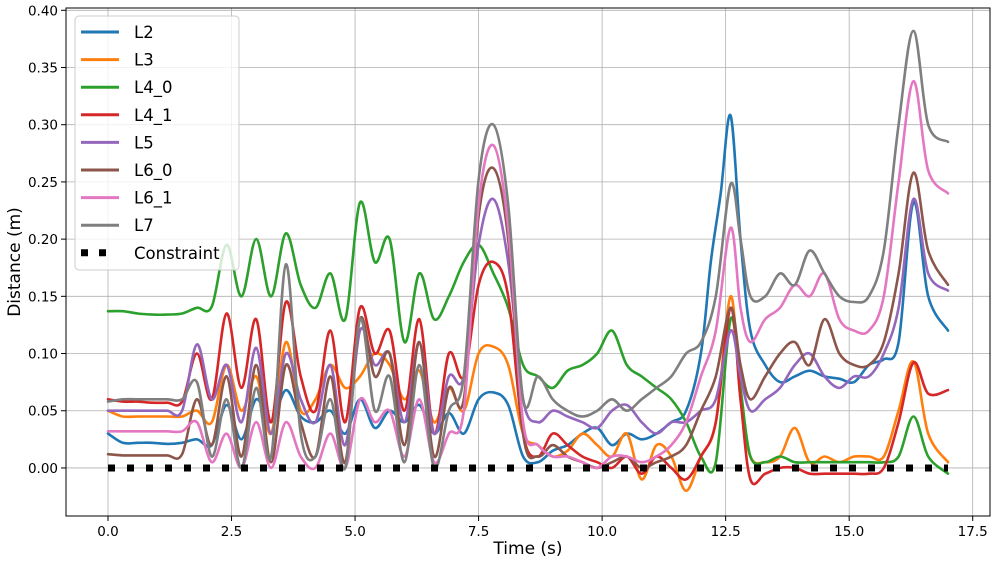  Describe the element at coordinates (726, 532) in the screenshot. I see `x-tick-label: 12.5` at that location.